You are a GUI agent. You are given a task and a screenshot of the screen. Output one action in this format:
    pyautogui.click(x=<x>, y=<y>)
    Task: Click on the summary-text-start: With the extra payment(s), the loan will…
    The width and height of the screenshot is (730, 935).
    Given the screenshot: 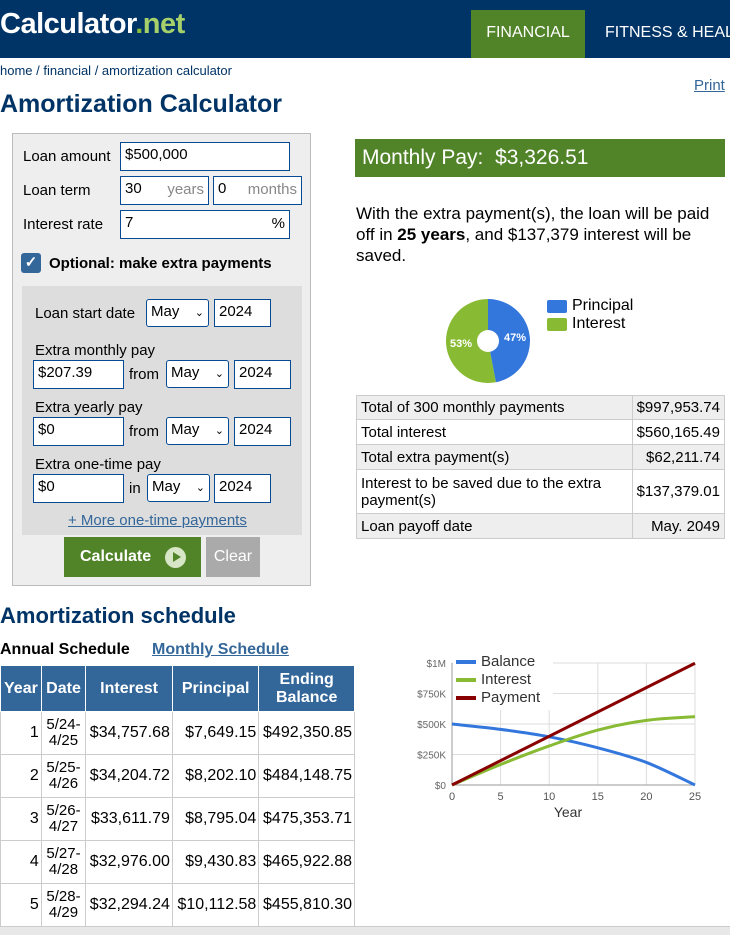 What is the action you would take?
    pyautogui.click(x=533, y=224)
    